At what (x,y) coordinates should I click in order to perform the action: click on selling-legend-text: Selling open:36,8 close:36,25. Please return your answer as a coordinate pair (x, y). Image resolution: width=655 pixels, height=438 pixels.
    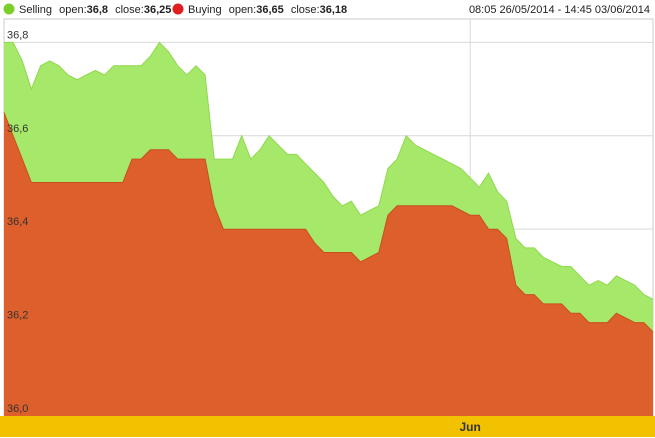
    Looking at the image, I should click on (95, 10).